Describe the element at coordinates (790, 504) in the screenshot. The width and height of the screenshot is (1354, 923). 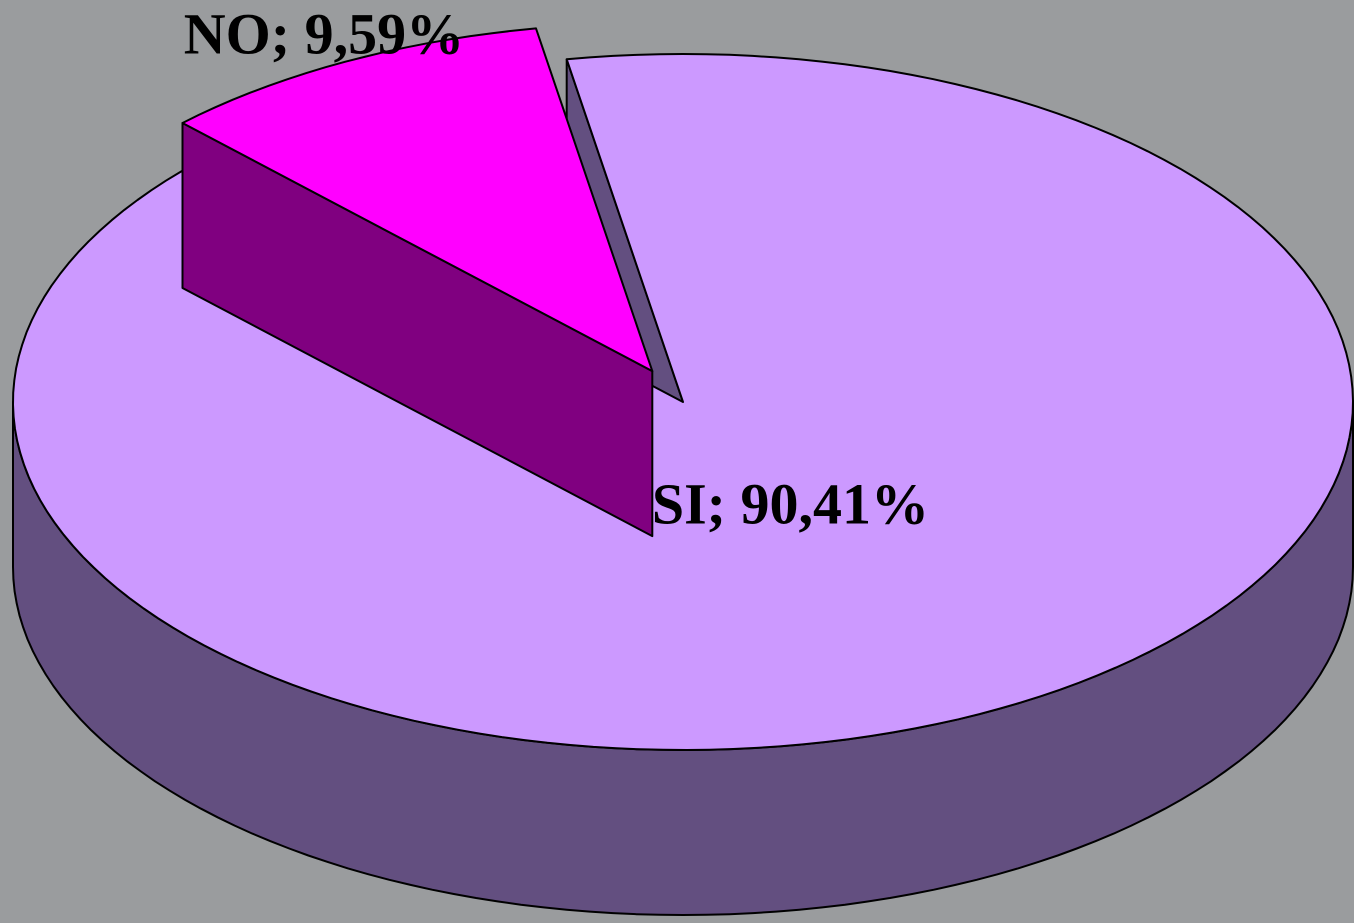
I see `data-label: SI; 90,41%` at that location.